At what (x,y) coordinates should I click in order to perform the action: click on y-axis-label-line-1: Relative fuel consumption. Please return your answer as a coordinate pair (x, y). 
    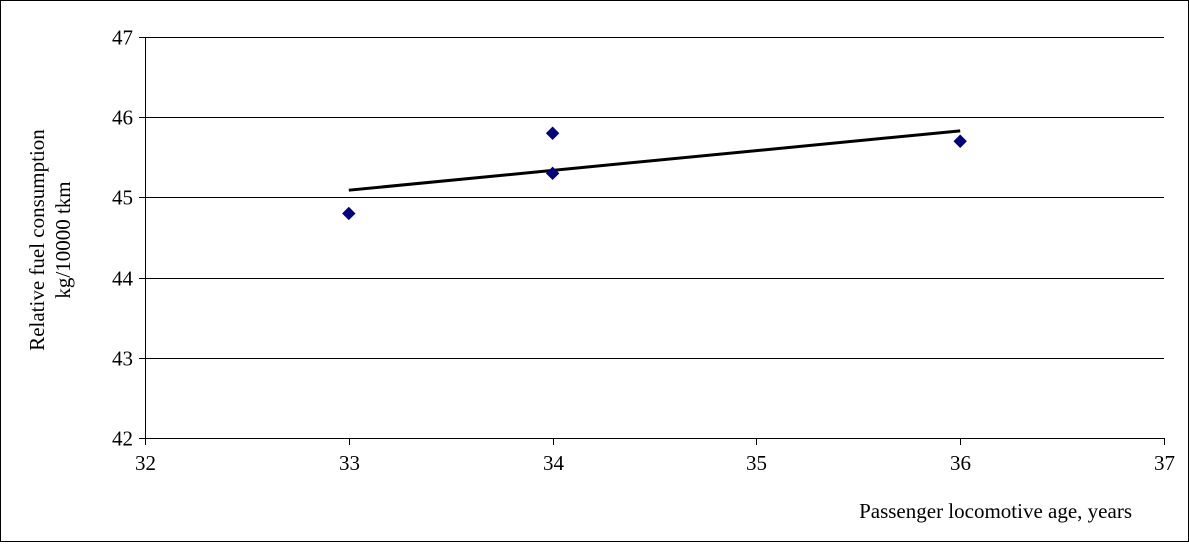
    Looking at the image, I should click on (37, 240).